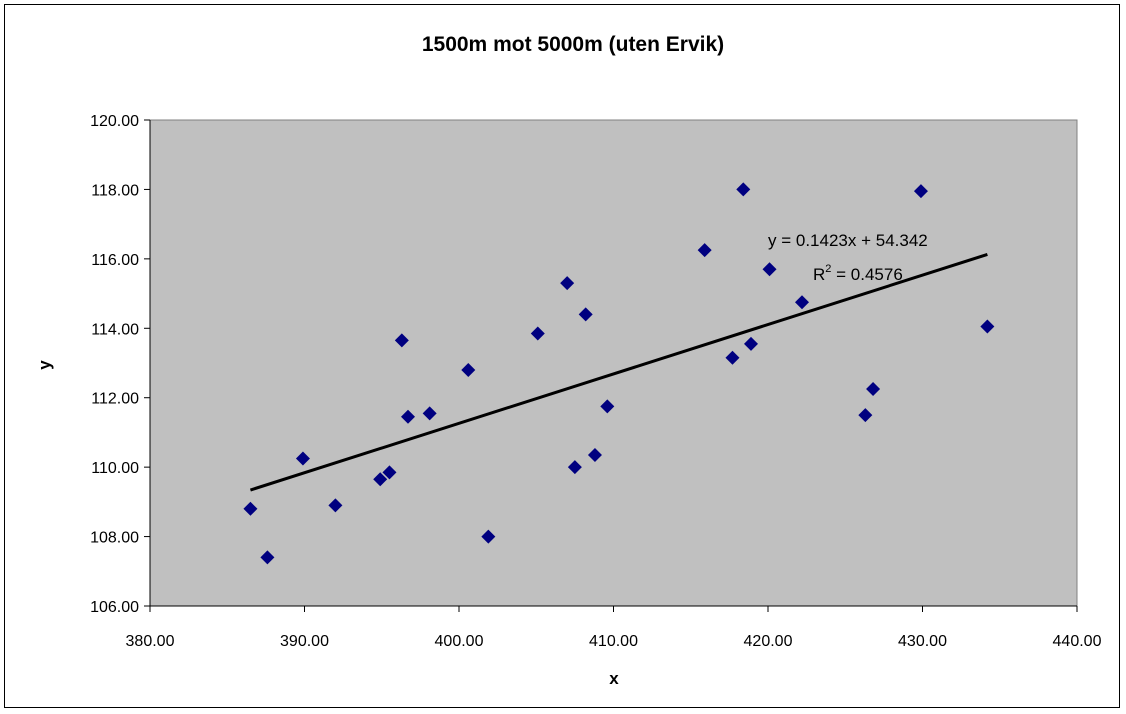  What do you see at coordinates (828, 269) in the screenshot?
I see `r2-superscript: 2` at bounding box center [828, 269].